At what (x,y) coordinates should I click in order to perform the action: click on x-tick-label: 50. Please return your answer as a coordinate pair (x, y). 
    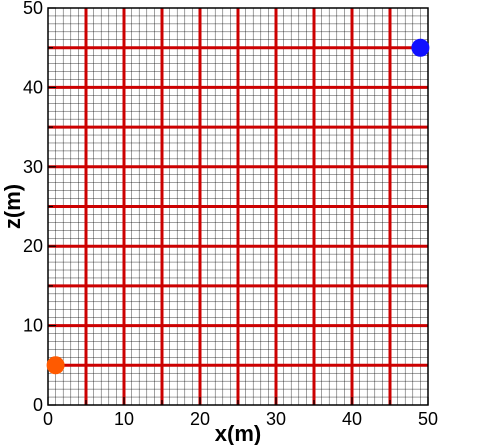
    Looking at the image, I should click on (428, 419).